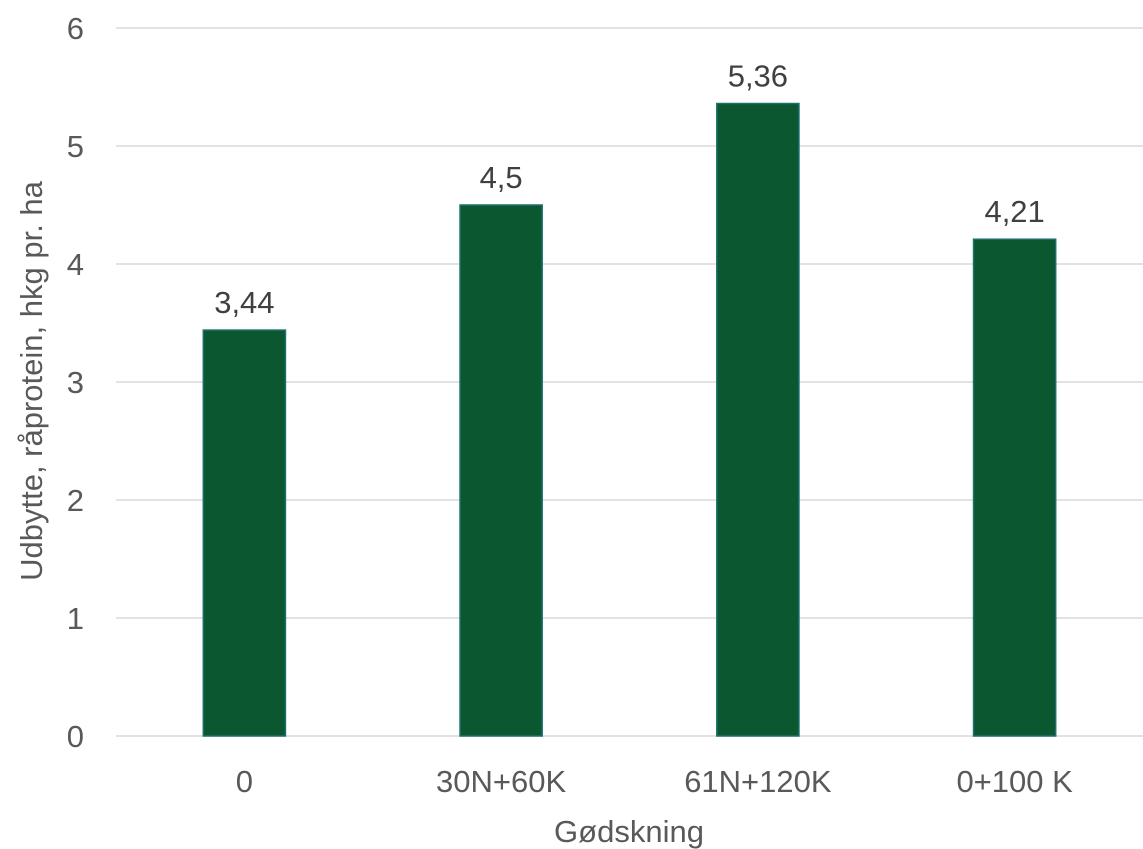  I want to click on x-axis-title: Gødskning, so click(629, 831).